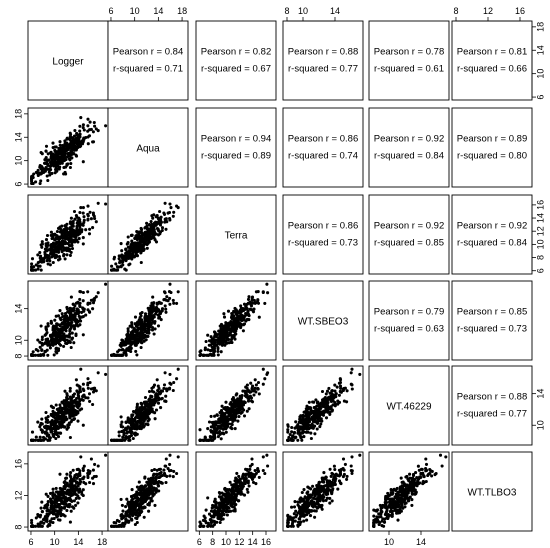 This screenshot has height=548, width=550. Describe the element at coordinates (492, 243) in the screenshot. I see `rsquared-label: r-squared = 0.84` at that location.